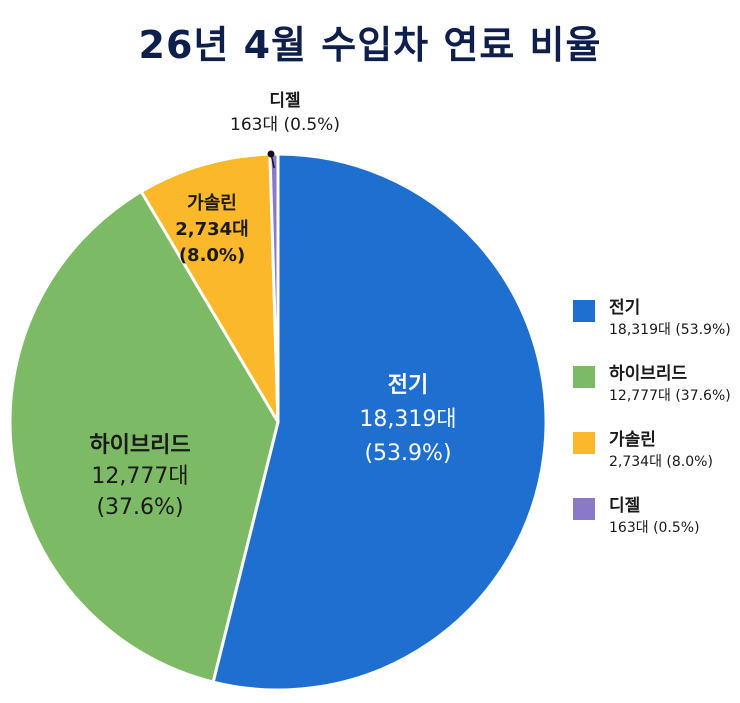 The width and height of the screenshot is (740, 703). Describe the element at coordinates (370, 45) in the screenshot. I see `chart-title: 26년 4월 수입차 연료 비율` at that location.